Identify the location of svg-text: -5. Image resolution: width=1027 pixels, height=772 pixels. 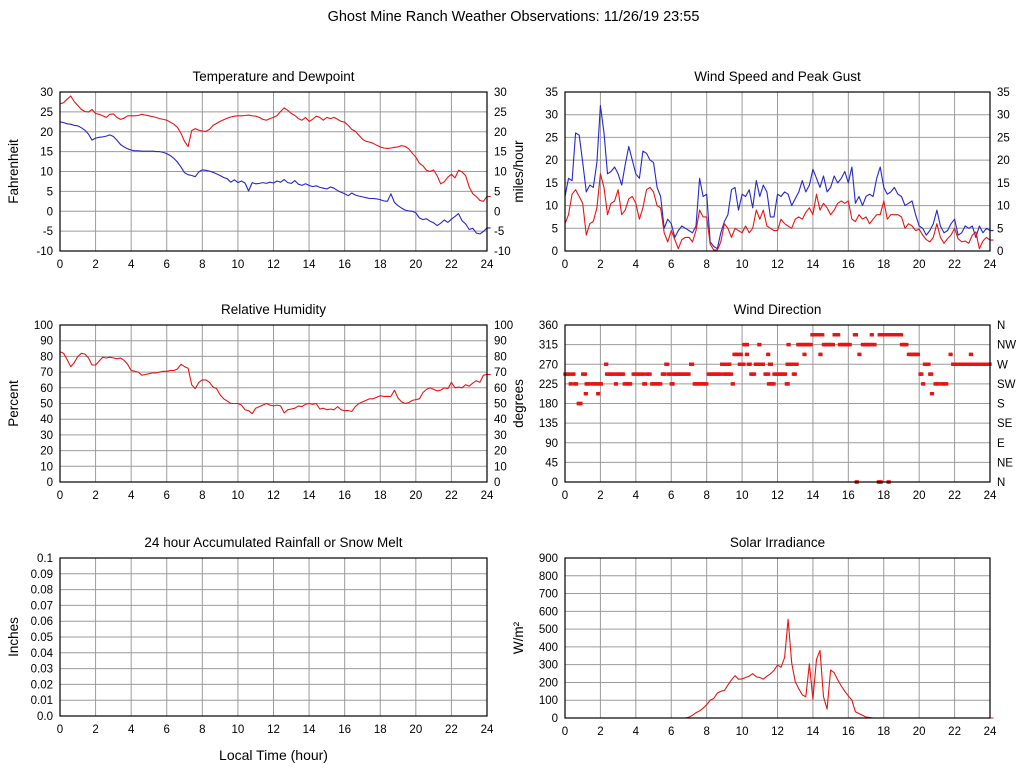
(499, 232).